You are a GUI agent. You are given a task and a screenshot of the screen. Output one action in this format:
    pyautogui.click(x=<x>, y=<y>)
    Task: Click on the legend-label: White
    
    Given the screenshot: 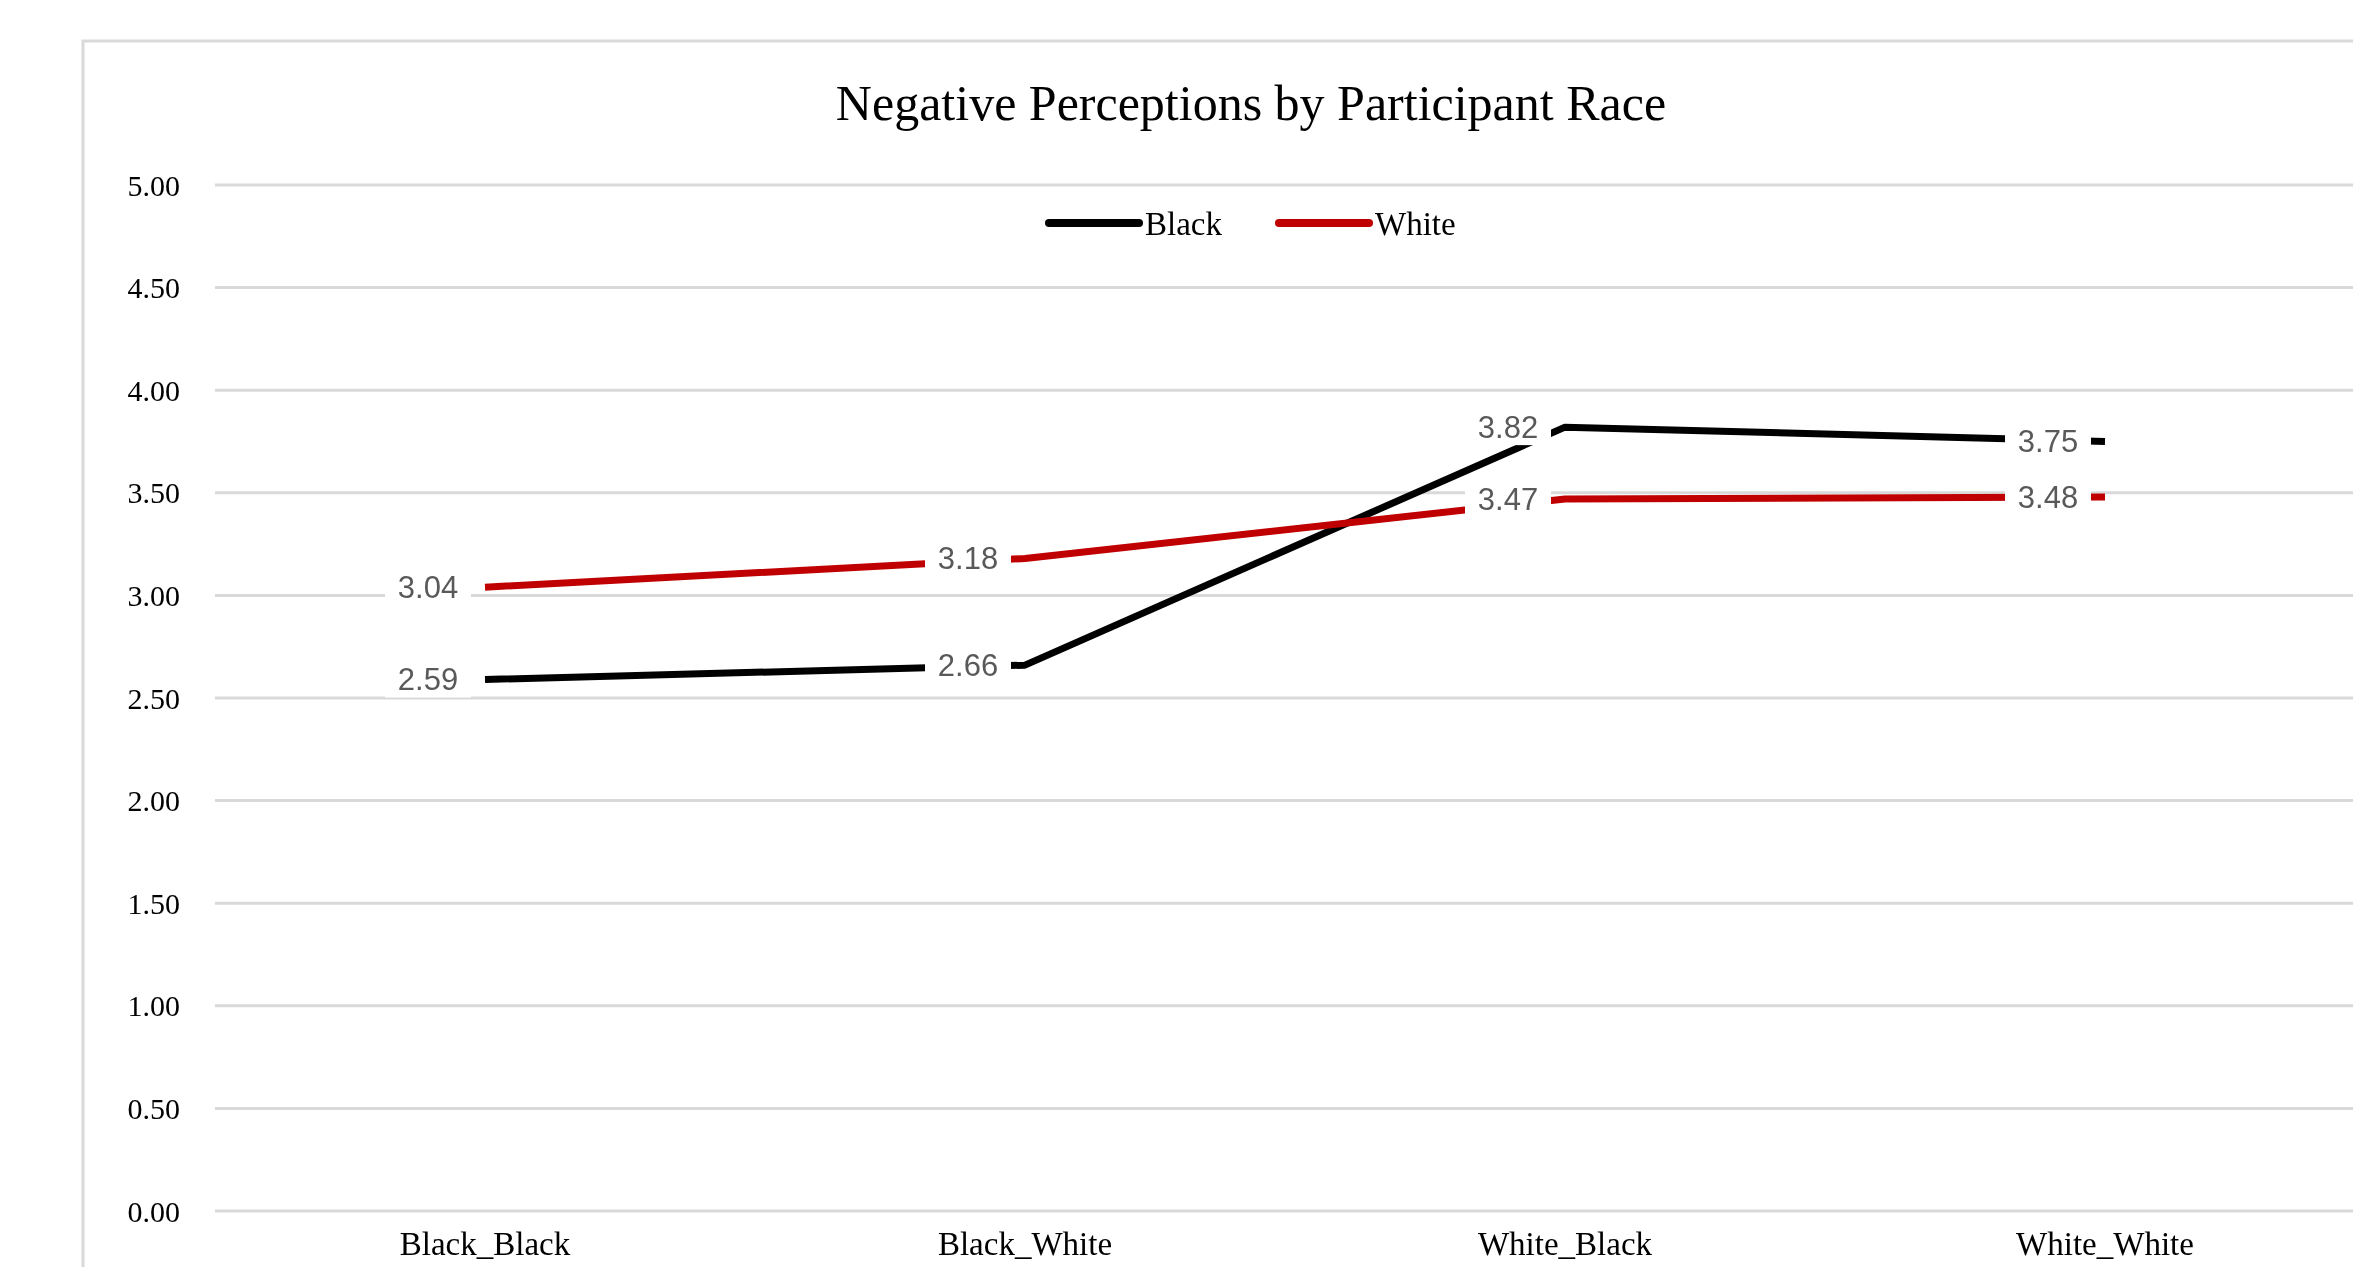 What is the action you would take?
    pyautogui.click(x=1415, y=223)
    